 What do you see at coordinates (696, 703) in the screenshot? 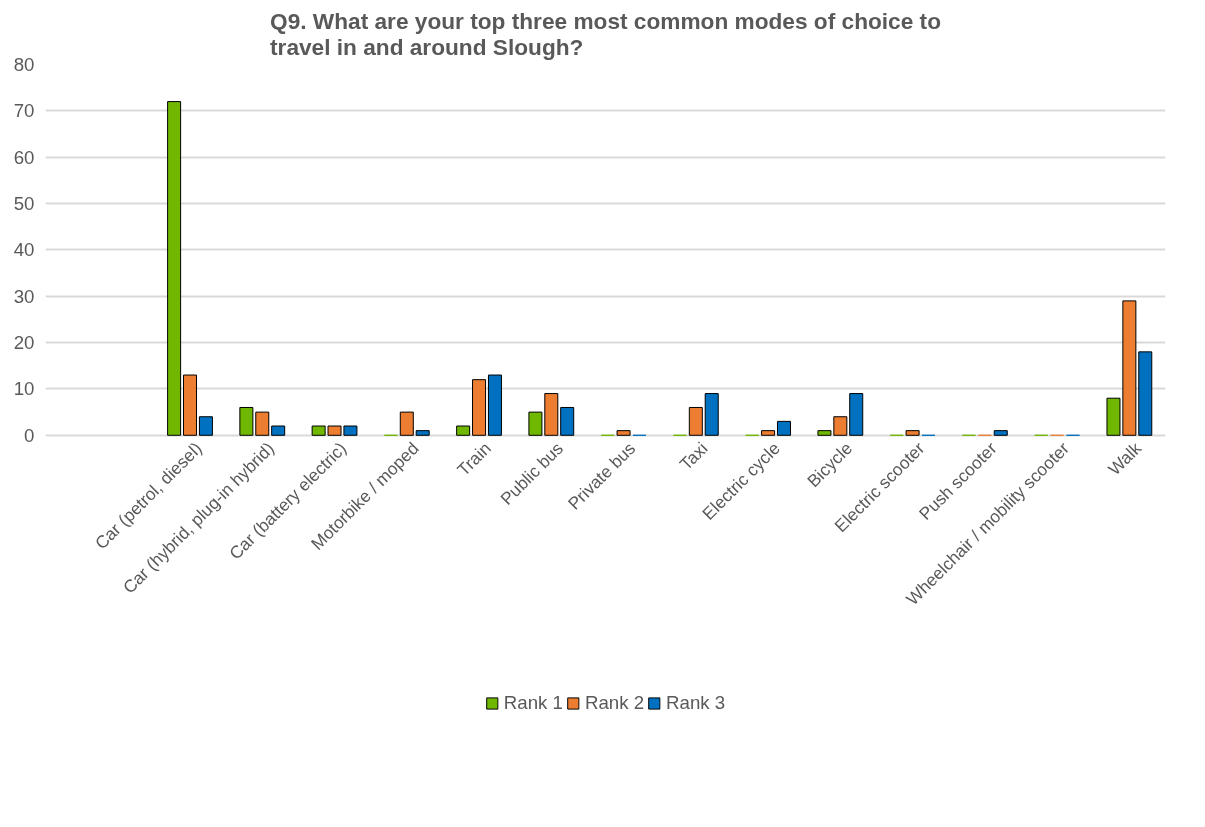
I see `legend-label: Rank 3` at bounding box center [696, 703].